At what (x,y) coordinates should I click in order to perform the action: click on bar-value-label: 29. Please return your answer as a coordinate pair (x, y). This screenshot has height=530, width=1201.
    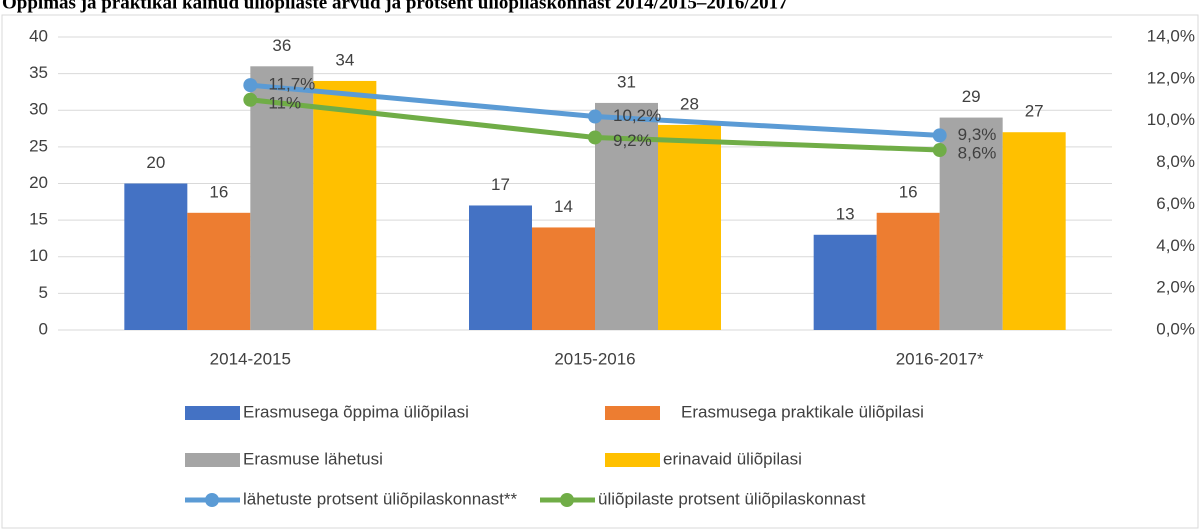
    Looking at the image, I should click on (971, 96).